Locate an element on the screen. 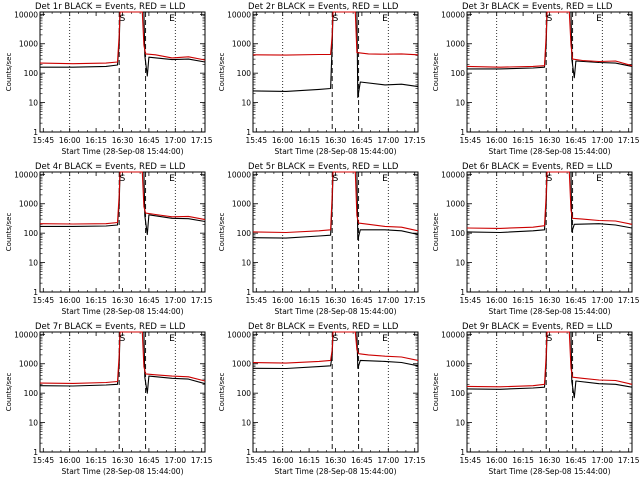 This screenshot has width=640, height=484. panel-title: Det 4r BLACK = Events, RED = LLD is located at coordinates (110, 167).